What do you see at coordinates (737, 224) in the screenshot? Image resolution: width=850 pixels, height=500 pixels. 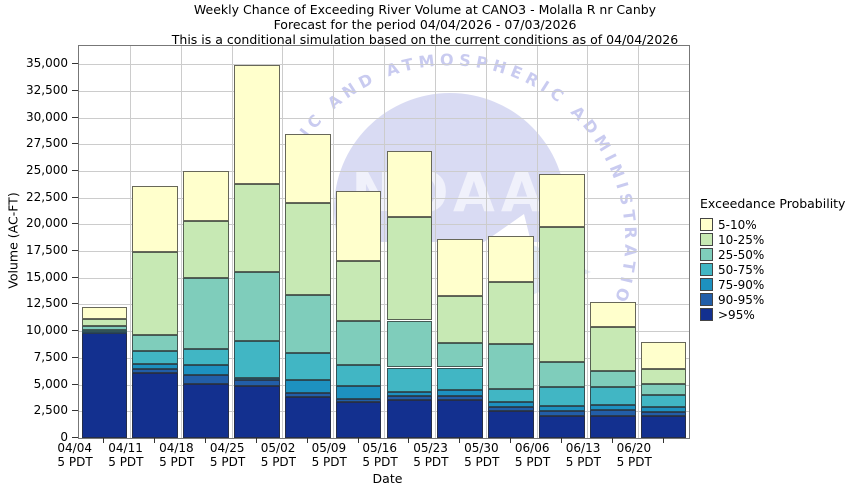 I see `legend-label: 5-10%` at bounding box center [737, 224].